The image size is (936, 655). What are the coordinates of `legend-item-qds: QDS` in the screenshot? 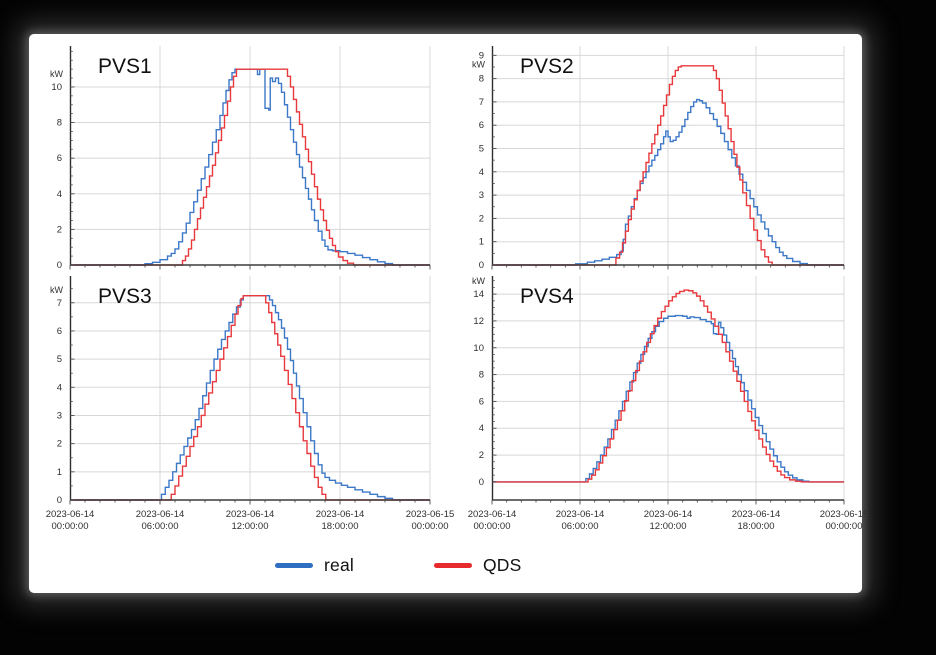 It's located at (477, 565).